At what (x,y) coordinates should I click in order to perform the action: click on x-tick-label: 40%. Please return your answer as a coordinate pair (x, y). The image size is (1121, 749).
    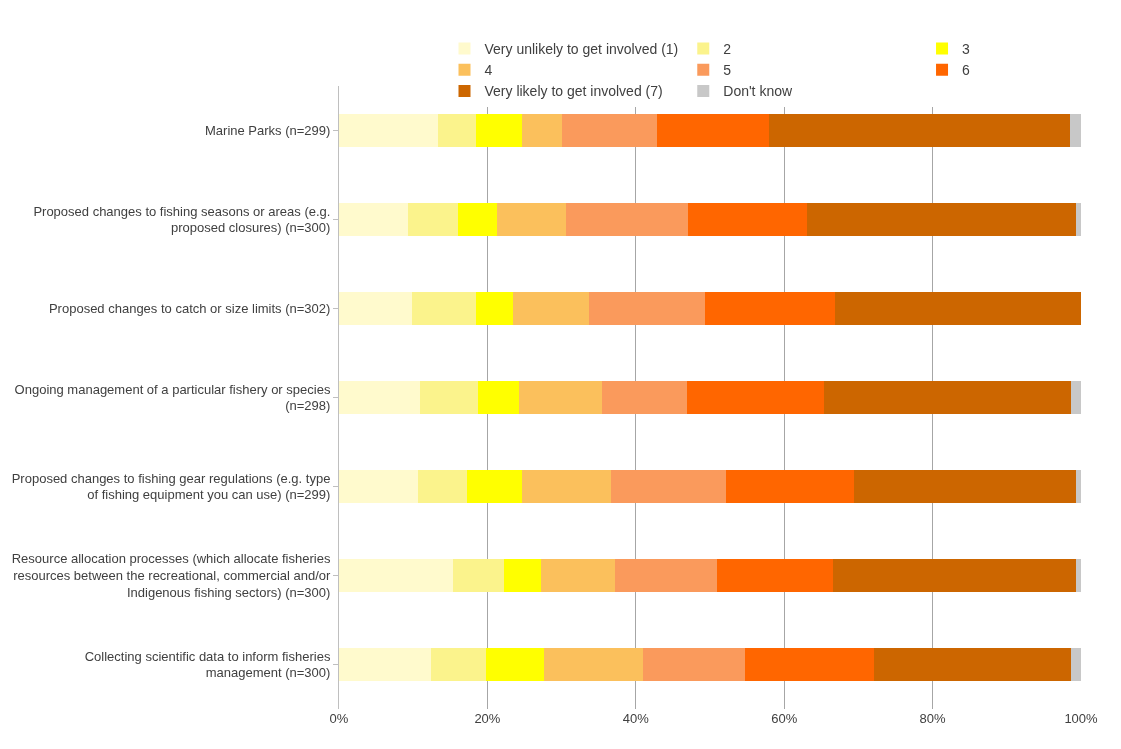
    Looking at the image, I should click on (636, 718).